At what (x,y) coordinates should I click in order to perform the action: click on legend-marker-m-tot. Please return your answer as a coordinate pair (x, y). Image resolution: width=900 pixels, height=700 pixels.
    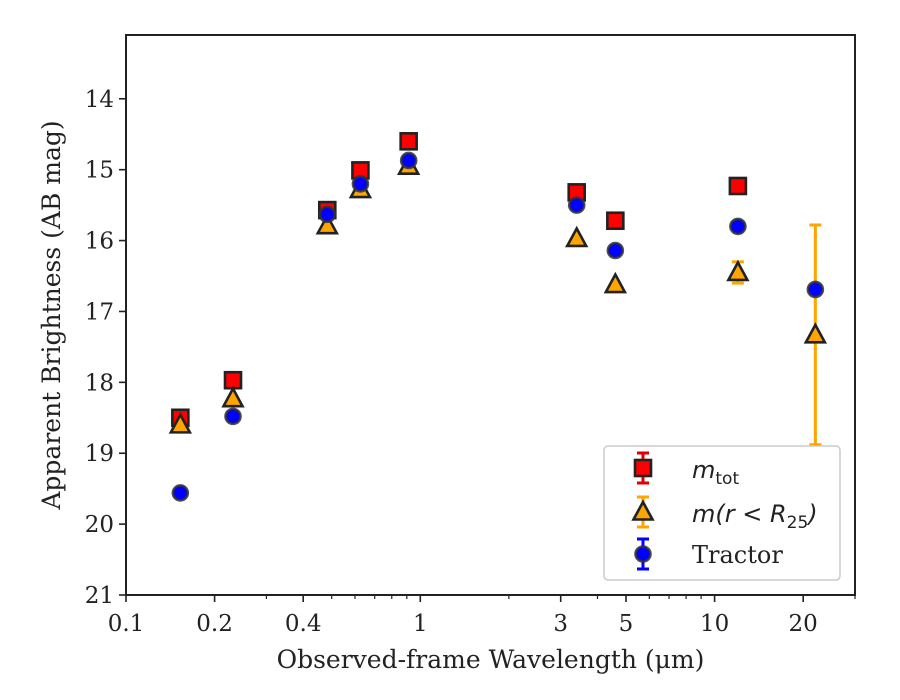
    Looking at the image, I should click on (643, 468).